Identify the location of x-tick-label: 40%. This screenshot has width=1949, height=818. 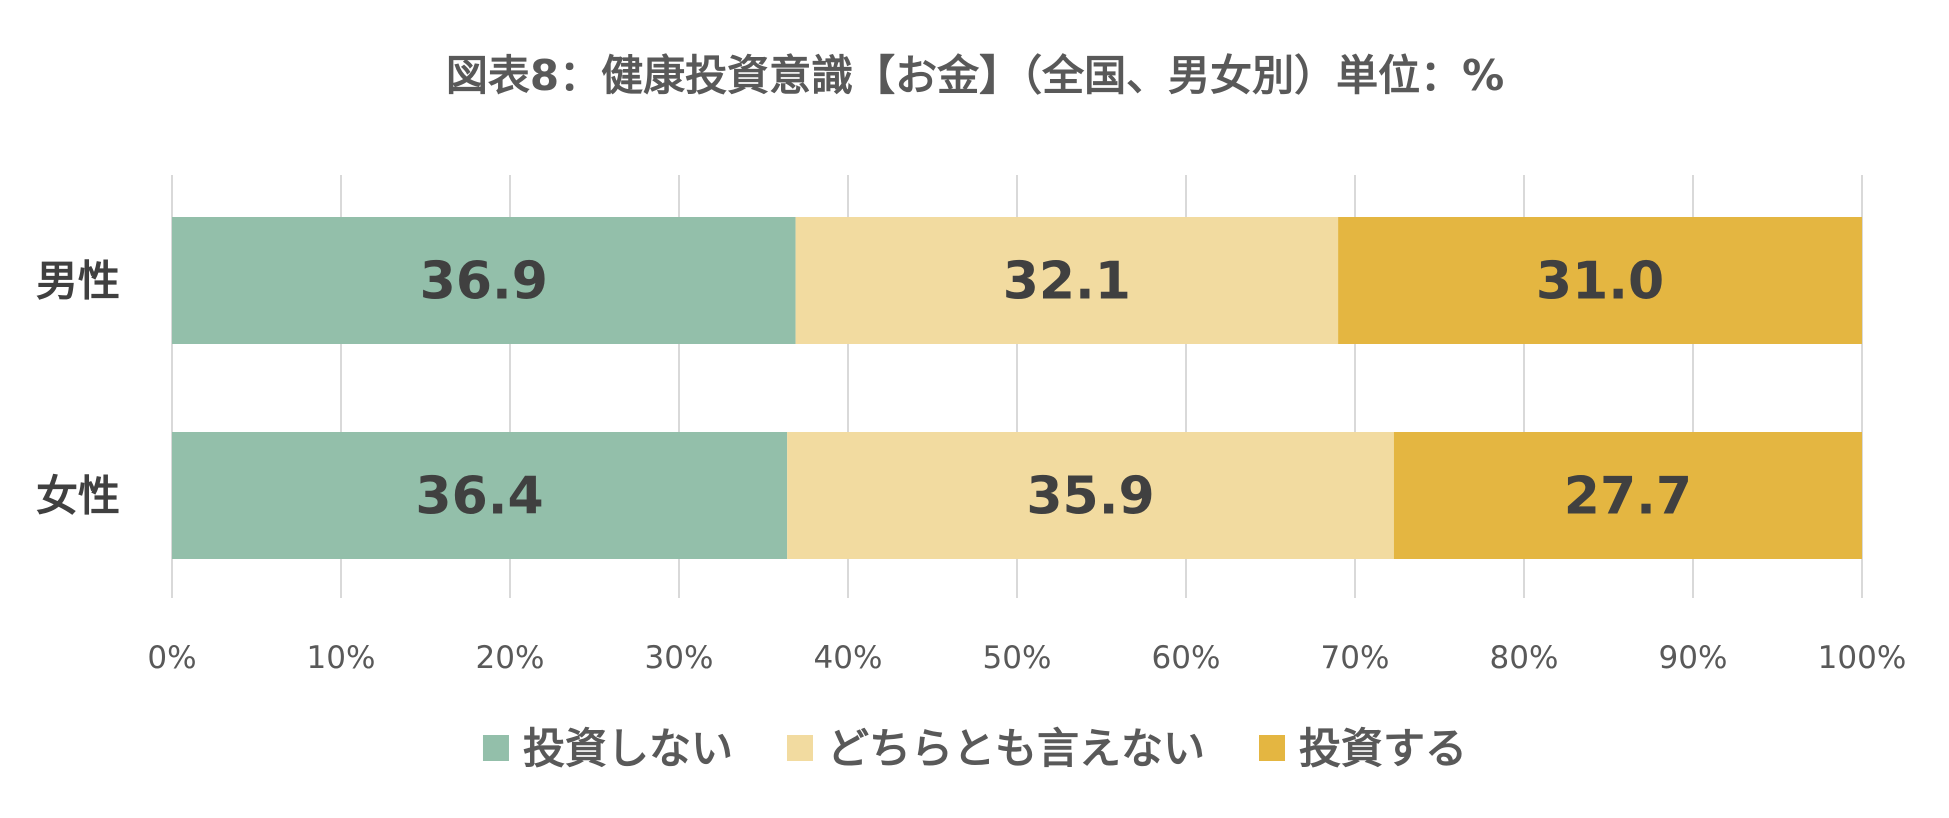
(848, 658).